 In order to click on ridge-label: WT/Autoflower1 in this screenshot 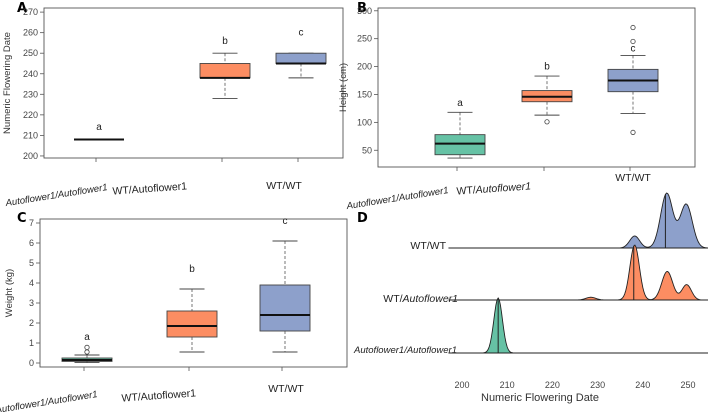, I will do `click(420, 299)`.